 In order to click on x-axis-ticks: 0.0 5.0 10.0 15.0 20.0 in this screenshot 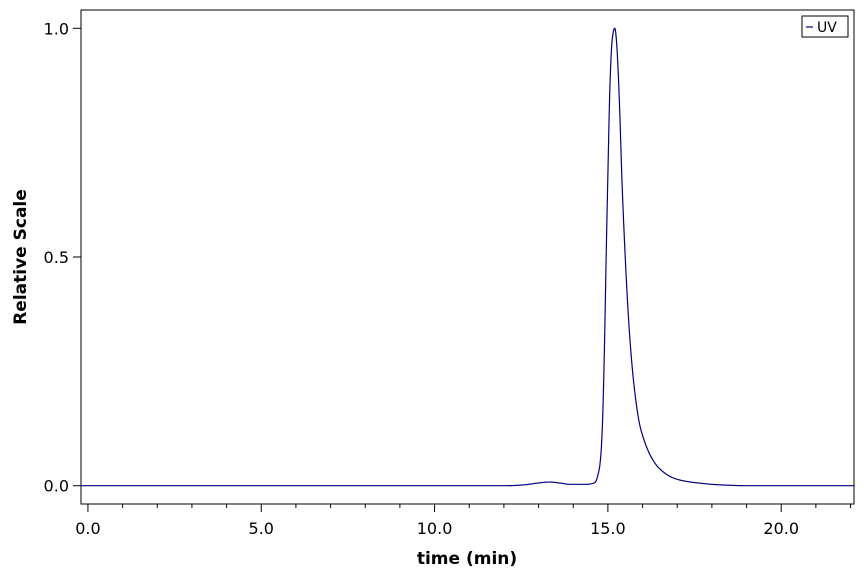, I will do `click(463, 521)`.